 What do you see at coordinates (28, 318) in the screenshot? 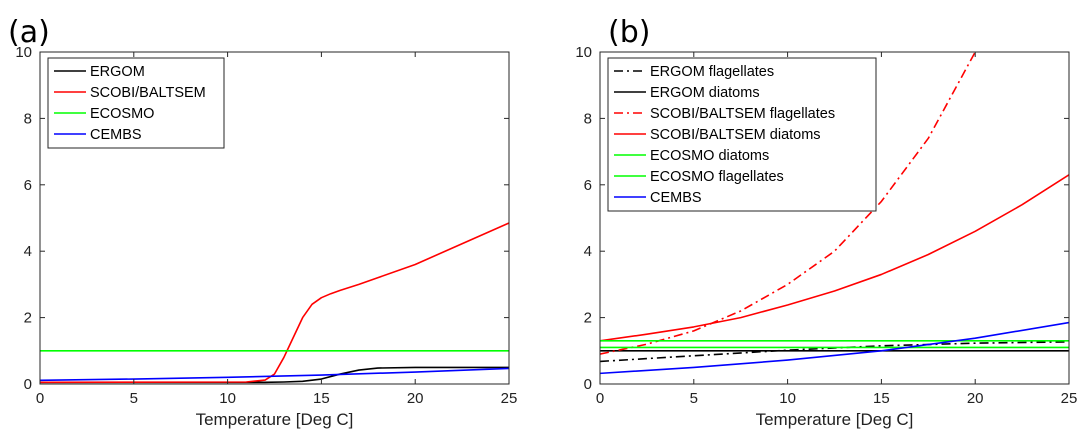
I see `panel-a-y-tick-label: 2` at bounding box center [28, 318].